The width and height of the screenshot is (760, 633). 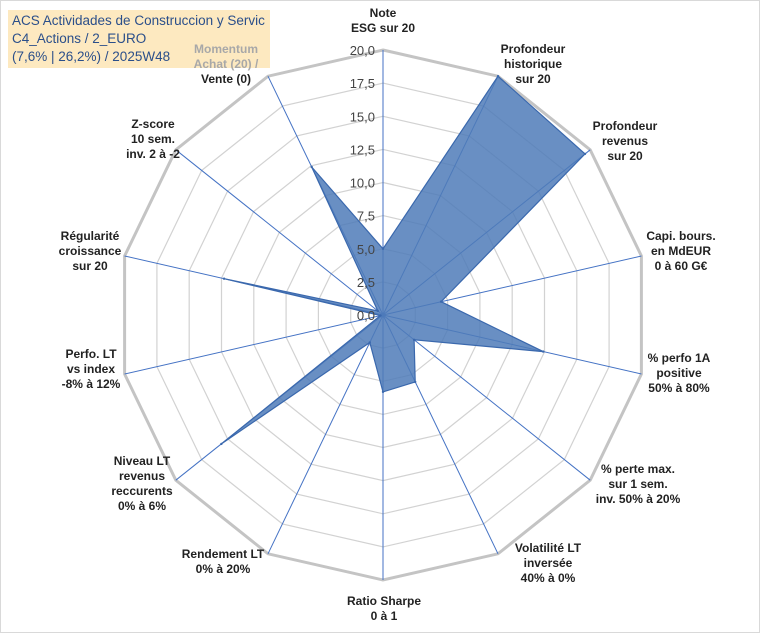 What do you see at coordinates (548, 563) in the screenshot?
I see `axis-label-7: Volatilité LT inversée 40% à 0%` at bounding box center [548, 563].